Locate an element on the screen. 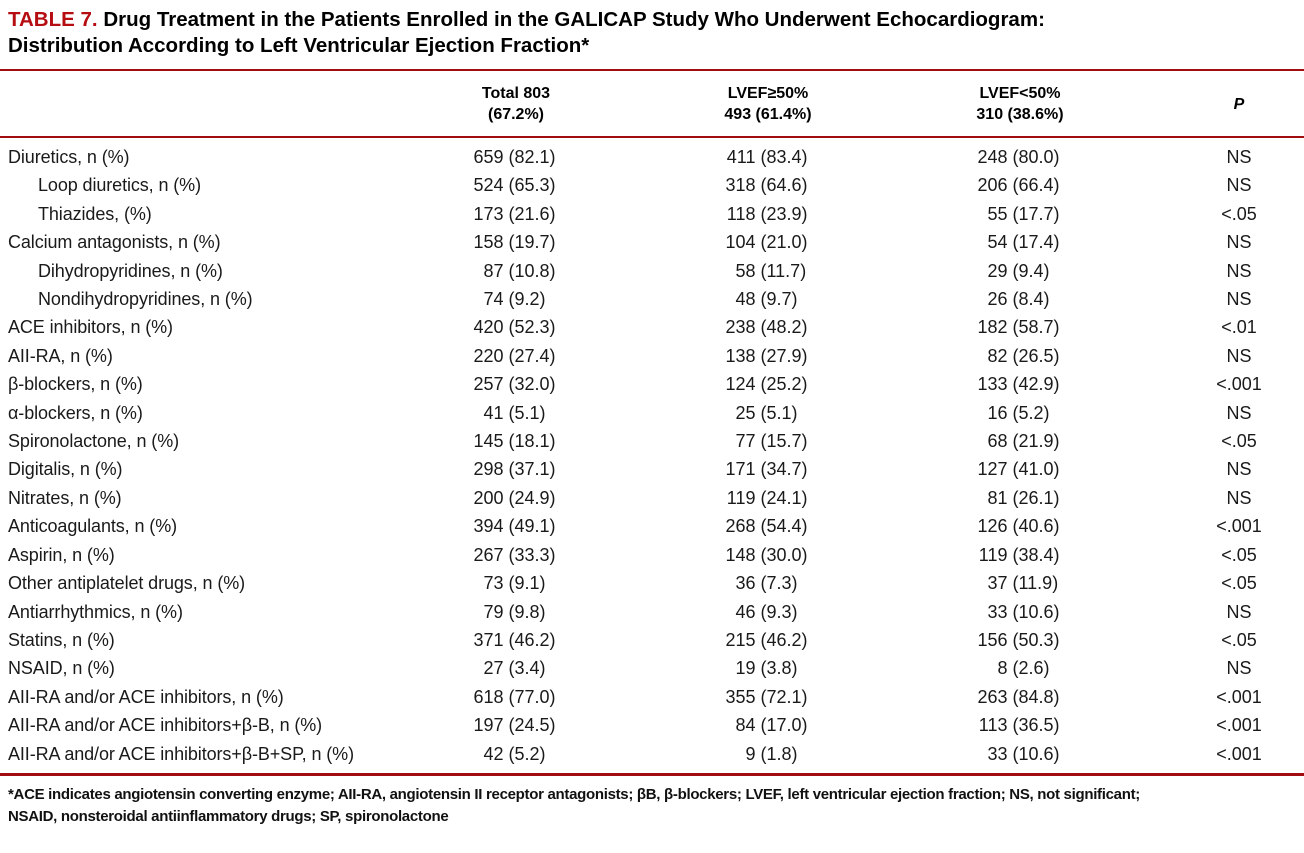 The image size is (1304, 853). pct-value: (11.9) is located at coordinates (1035, 583).